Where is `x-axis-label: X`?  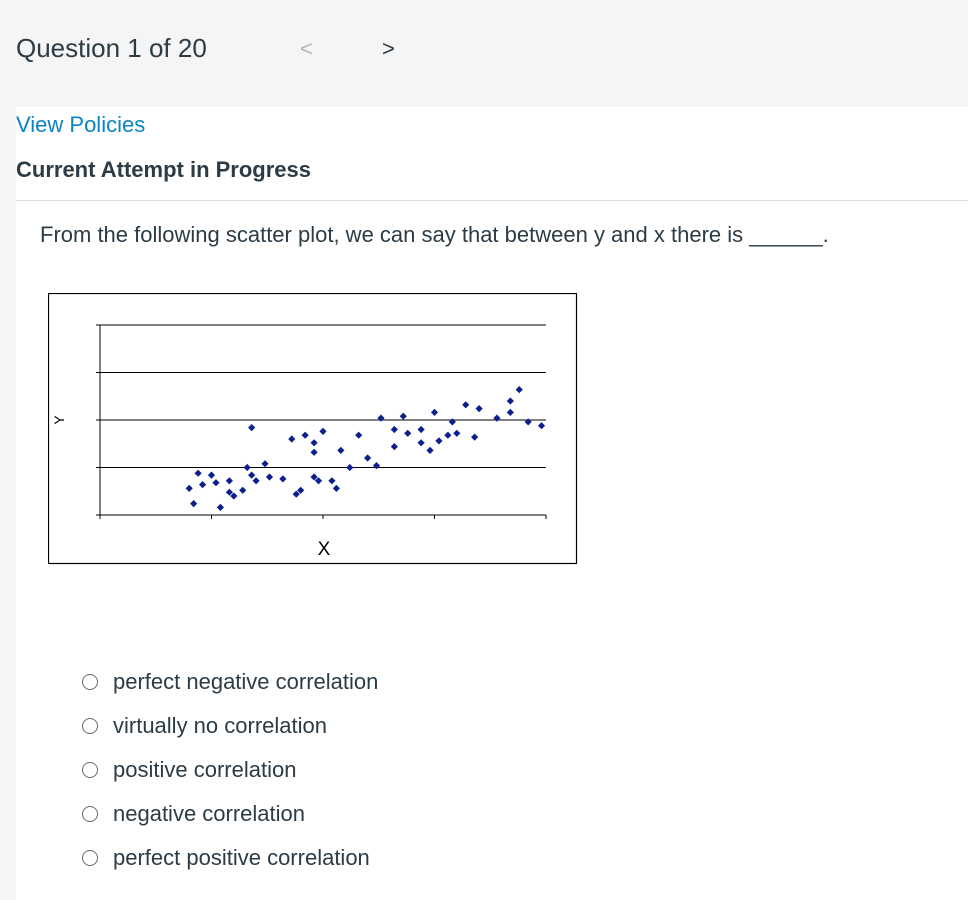
x-axis-label: X is located at coordinates (324, 549).